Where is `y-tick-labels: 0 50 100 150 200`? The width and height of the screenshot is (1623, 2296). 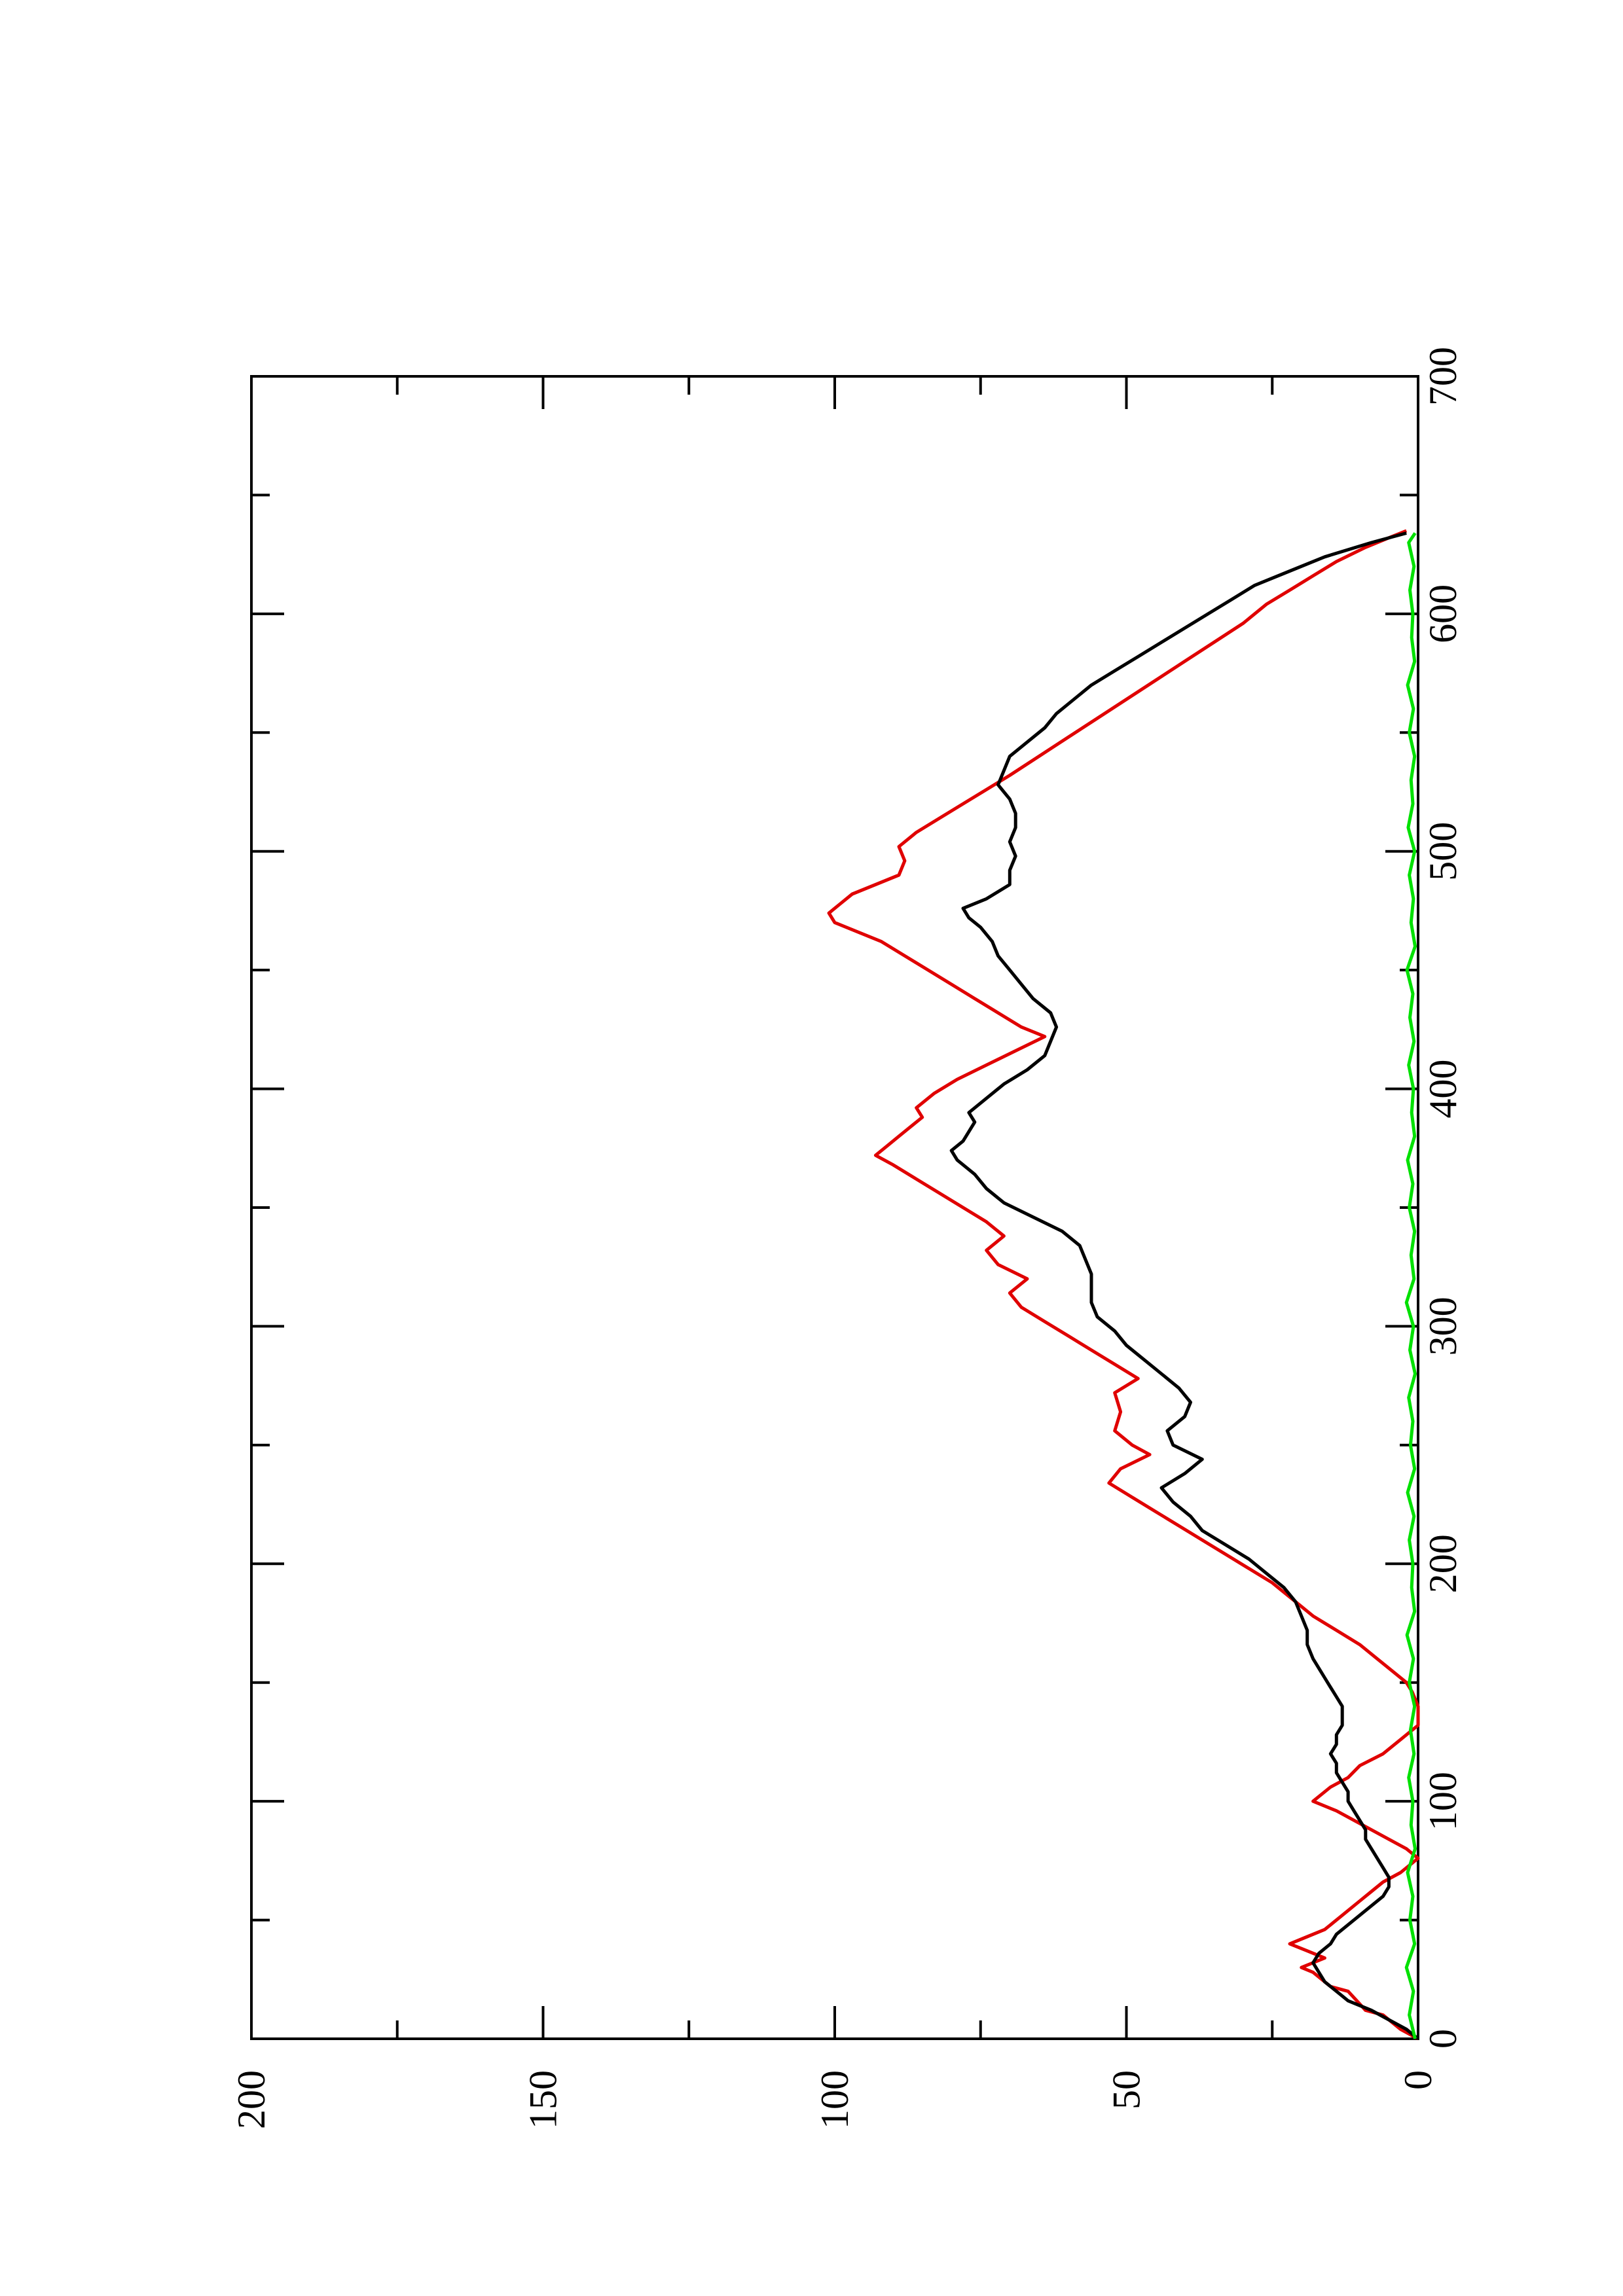 y-tick-labels: 0 50 100 150 200 is located at coordinates (835, 2099).